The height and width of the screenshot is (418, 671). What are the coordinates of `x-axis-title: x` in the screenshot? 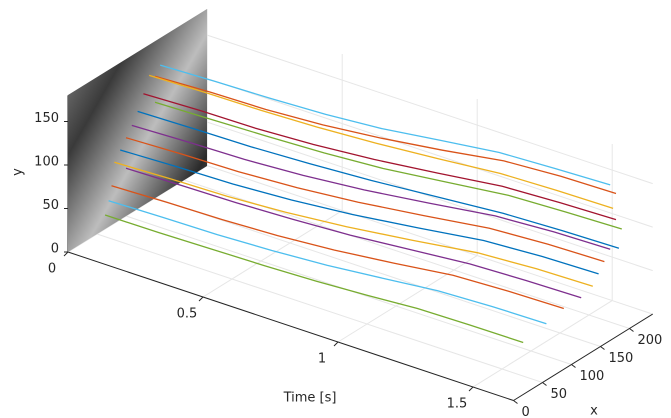 It's located at (594, 411).